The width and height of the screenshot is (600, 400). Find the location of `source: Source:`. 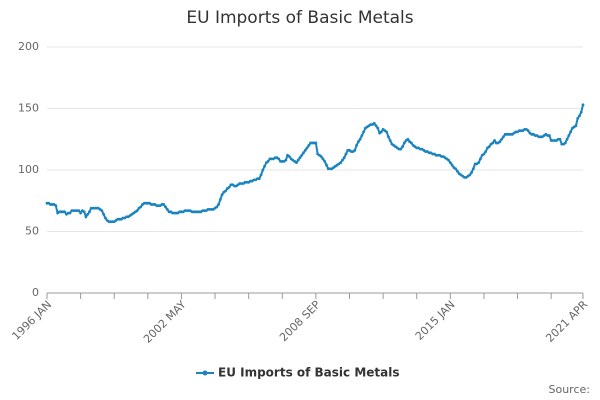

source: Source: is located at coordinates (570, 389).